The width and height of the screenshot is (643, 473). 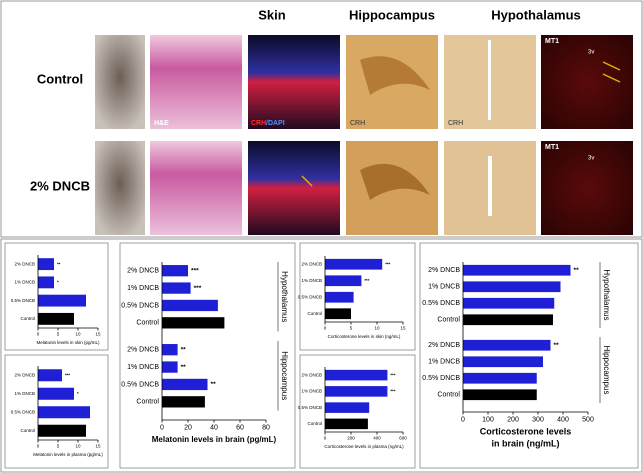 I want to click on arrow, so click(x=307, y=181).